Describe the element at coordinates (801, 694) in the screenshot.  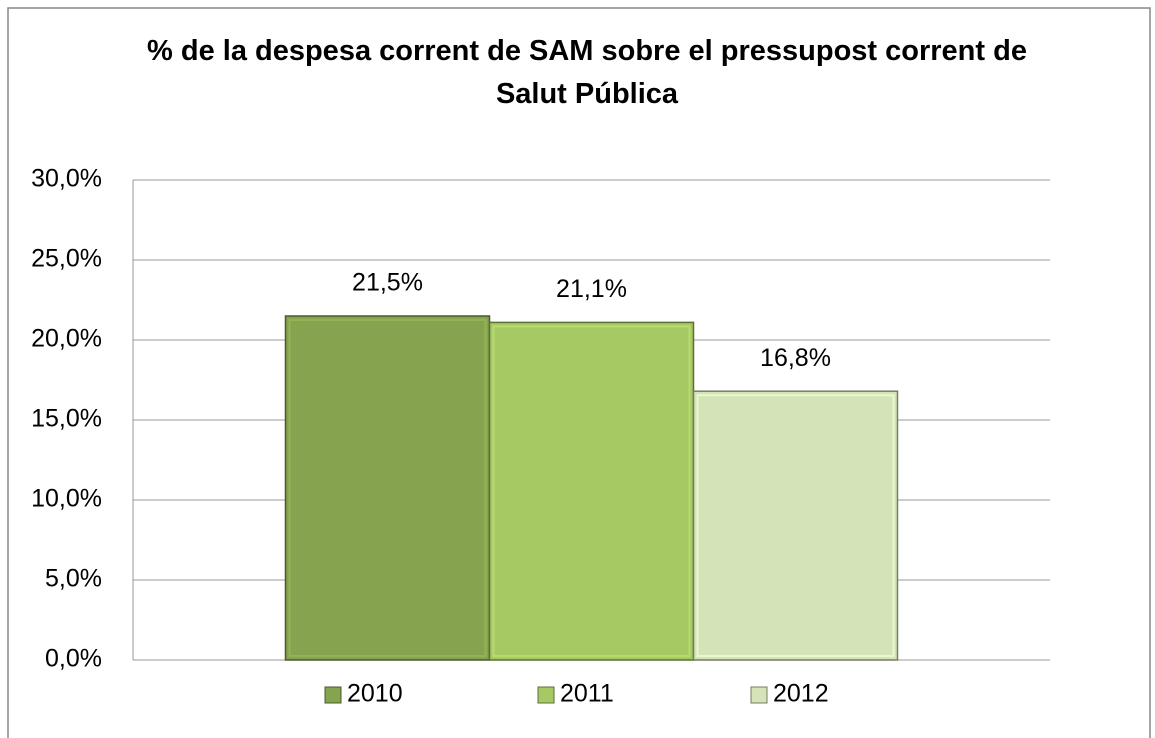
I see `legend-label: 2012` at that location.